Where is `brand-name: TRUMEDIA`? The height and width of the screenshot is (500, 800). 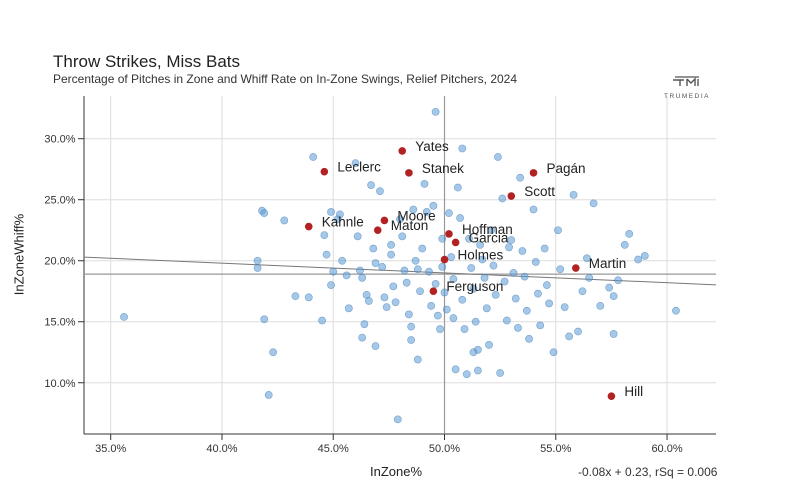
brand-name: TRUMEDIA is located at coordinates (687, 96).